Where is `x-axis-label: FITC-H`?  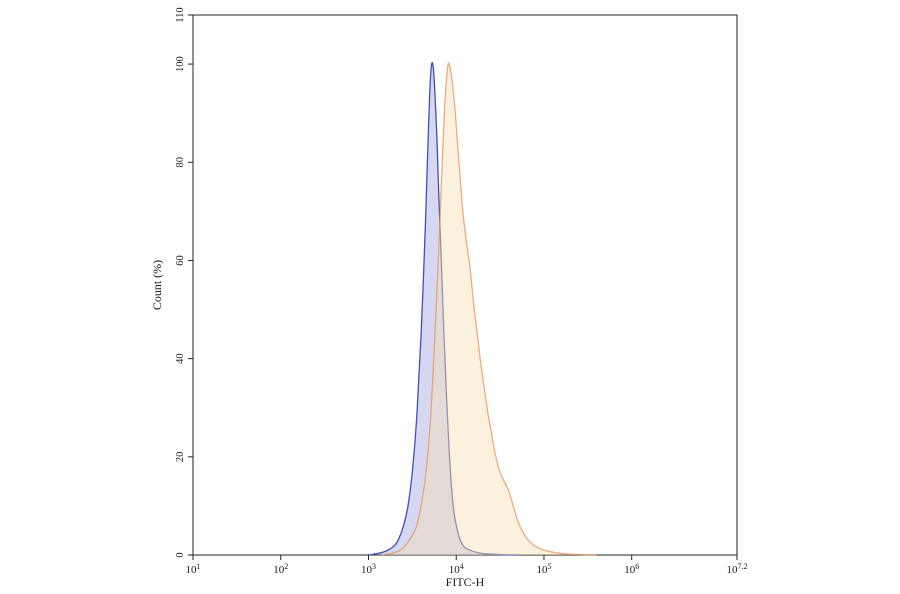 x-axis-label: FITC-H is located at coordinates (465, 582).